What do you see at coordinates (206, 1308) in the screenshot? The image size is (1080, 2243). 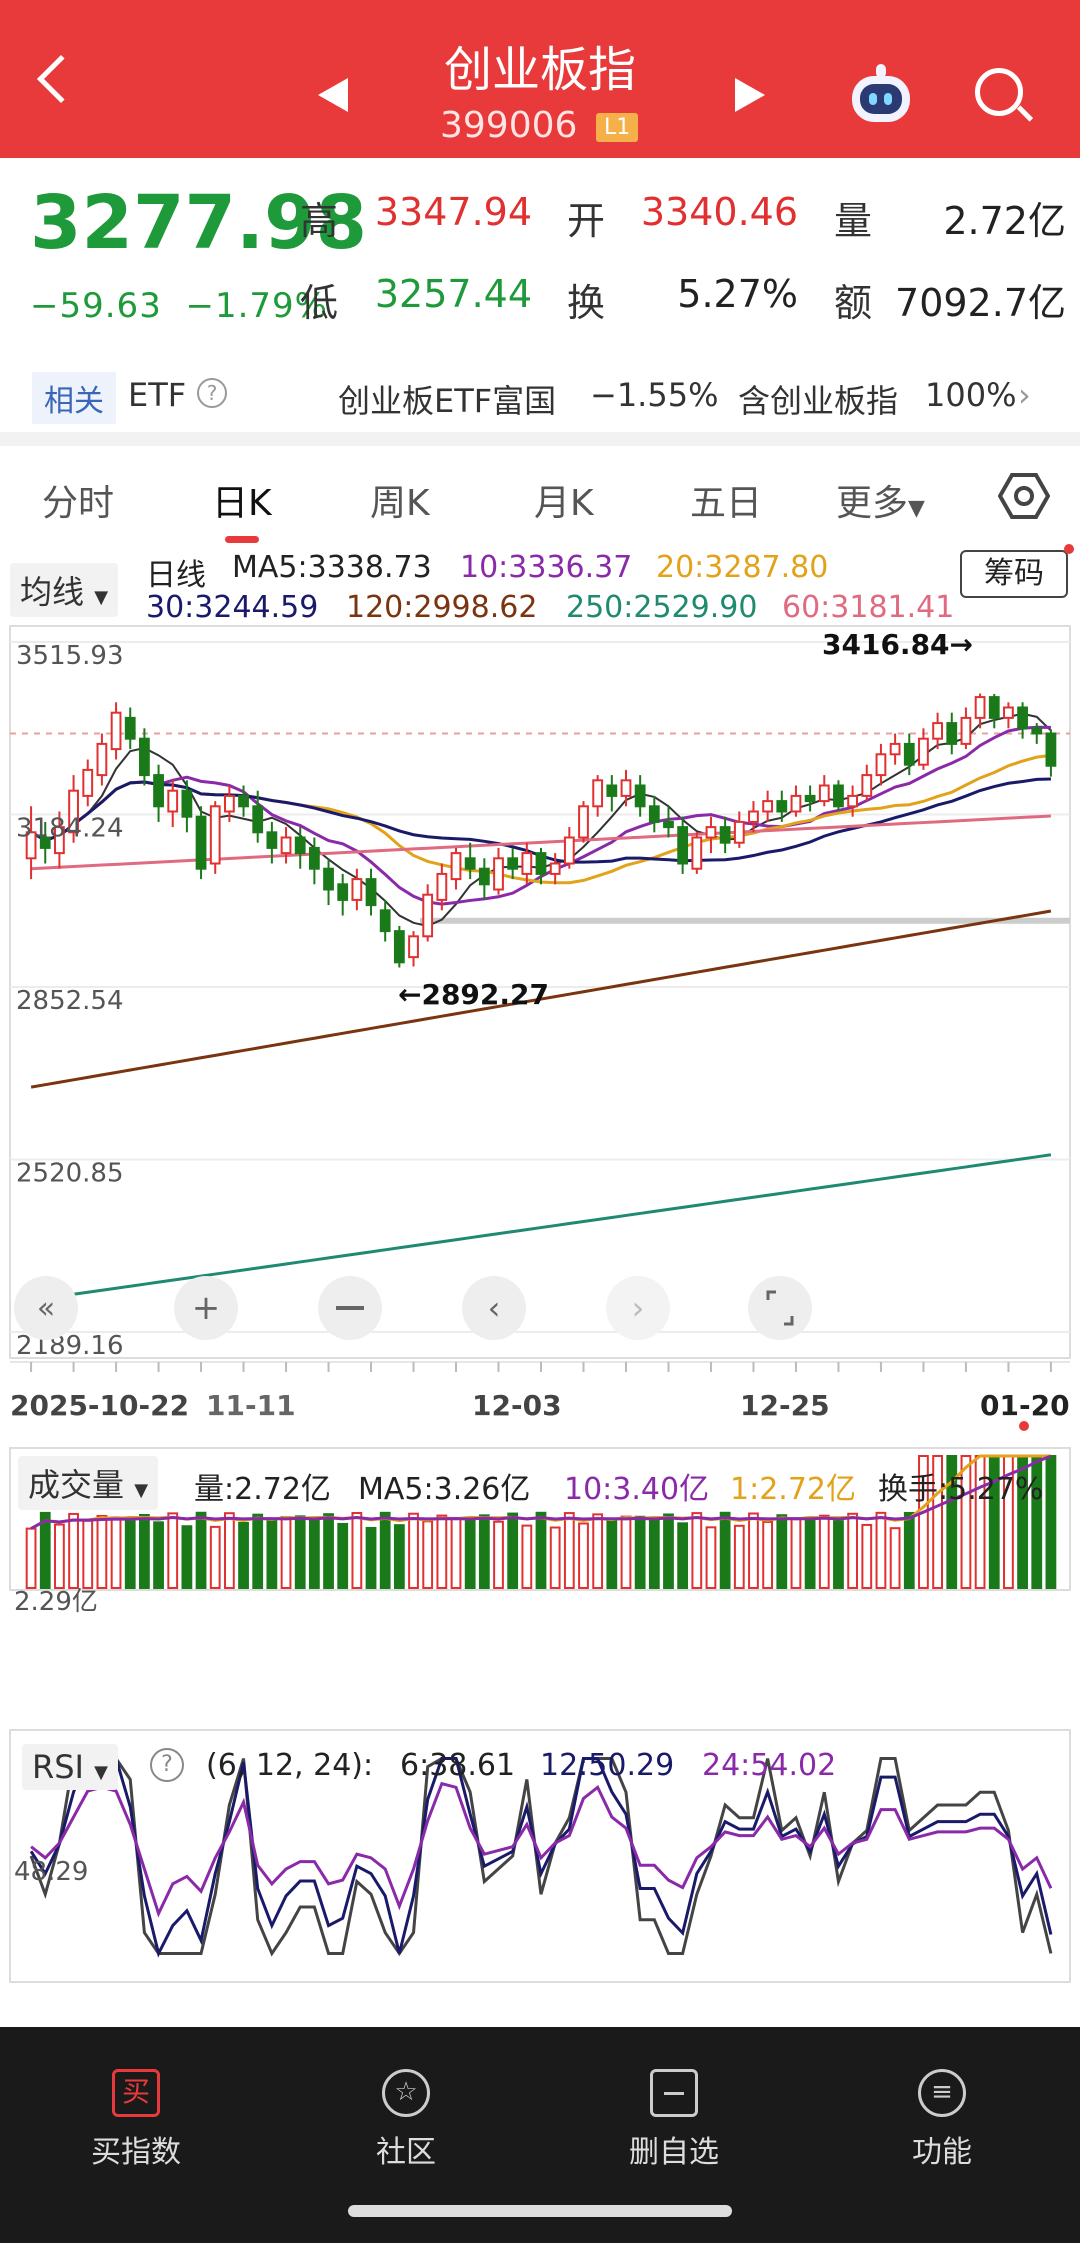 I see `zoom-in-button` at bounding box center [206, 1308].